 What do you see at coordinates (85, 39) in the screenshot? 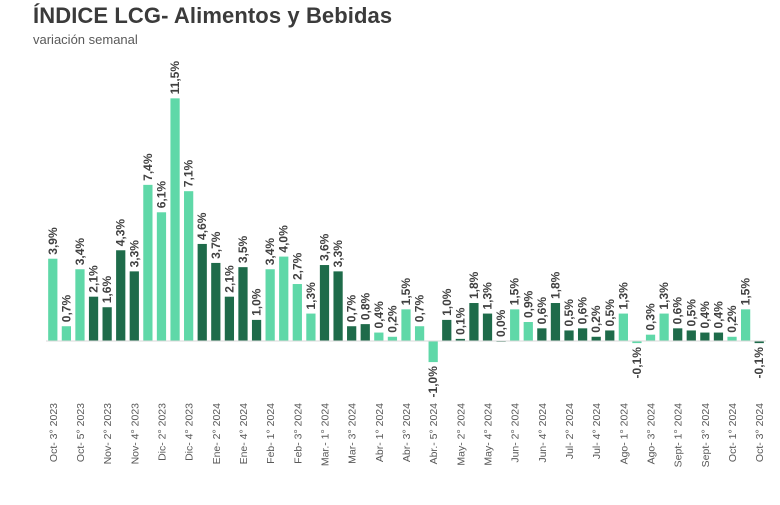
I see `chart-subtitle: variación semanal` at bounding box center [85, 39].